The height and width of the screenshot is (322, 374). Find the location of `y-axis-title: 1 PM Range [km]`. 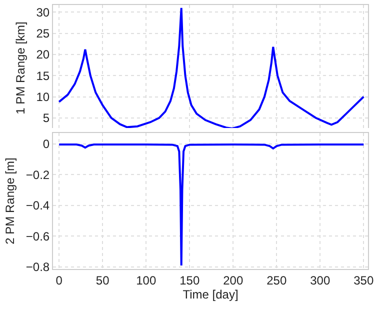

y-axis-title: 1 PM Range [km] is located at coordinates (21, 68).